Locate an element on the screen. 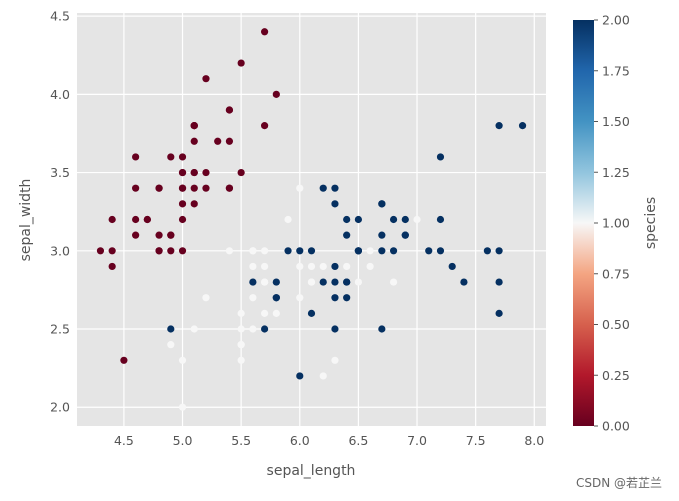  watermark: CSDN @若芷兰 is located at coordinates (619, 483).